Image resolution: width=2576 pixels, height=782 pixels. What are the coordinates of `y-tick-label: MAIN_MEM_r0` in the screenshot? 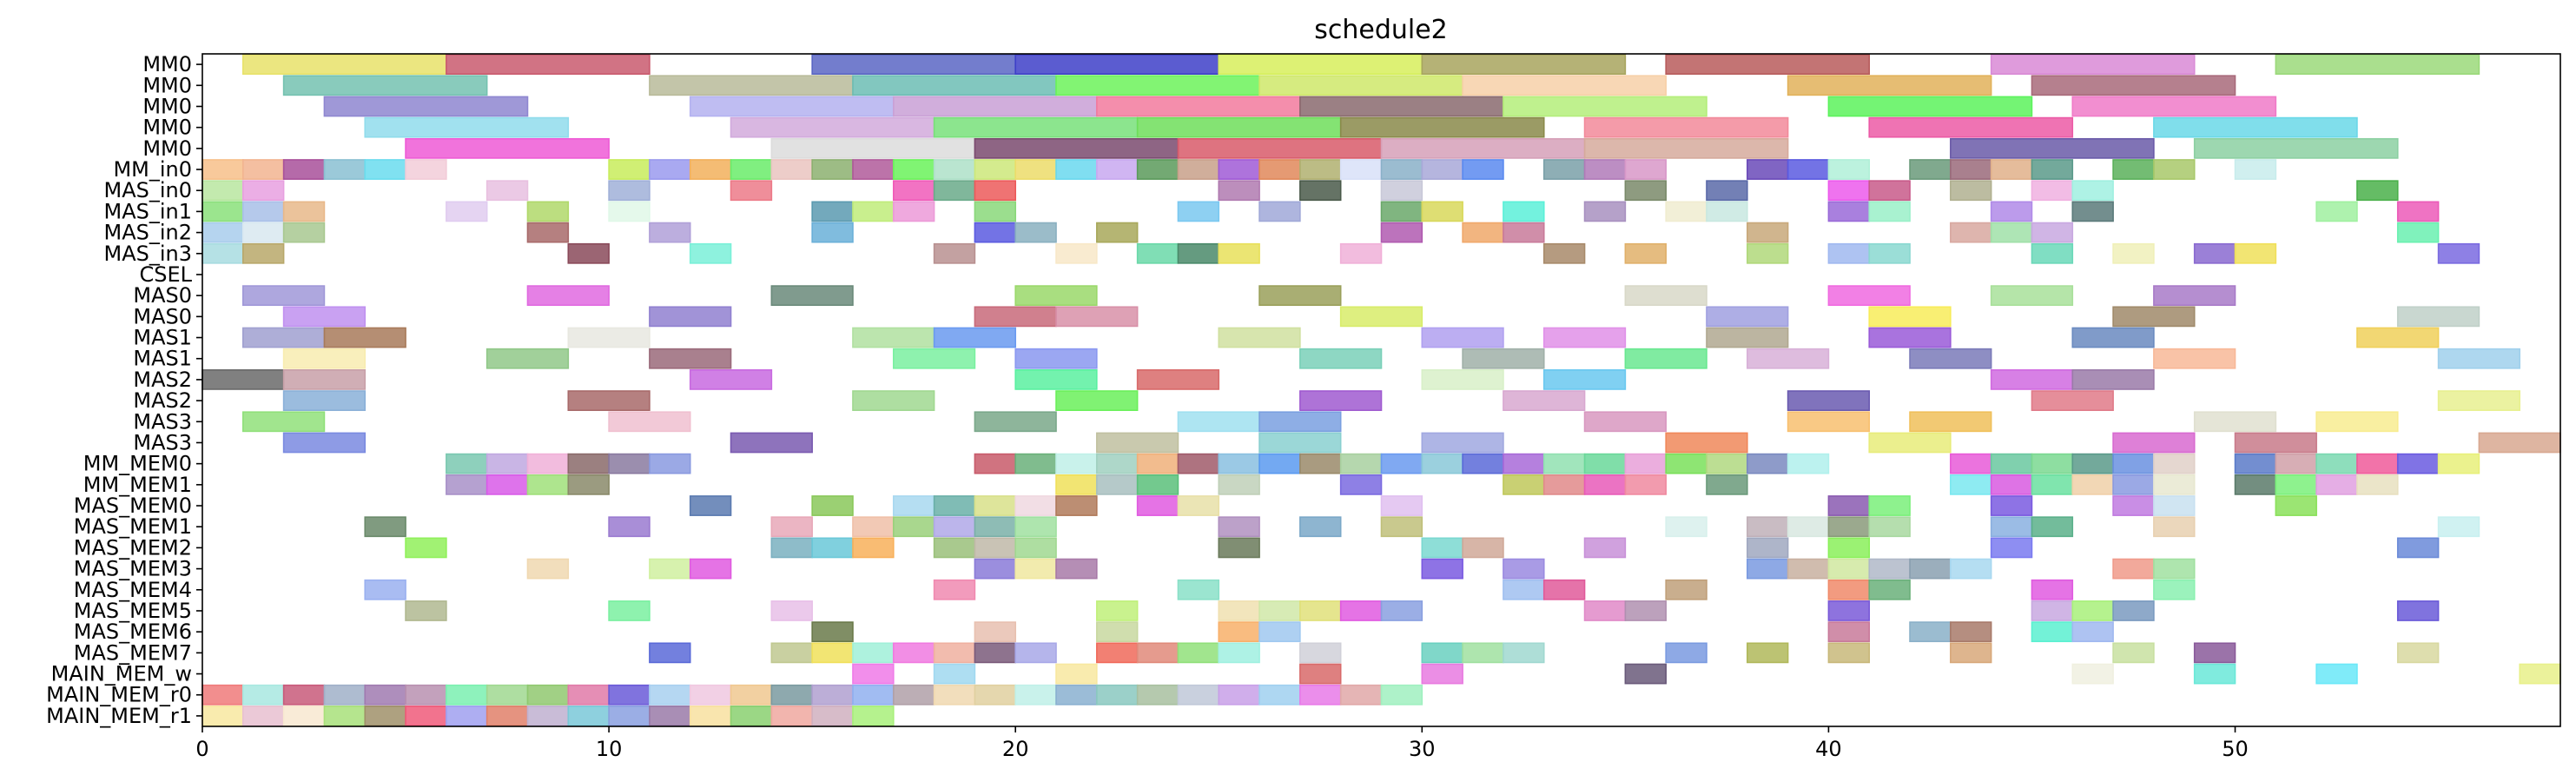 It's located at (119, 695).